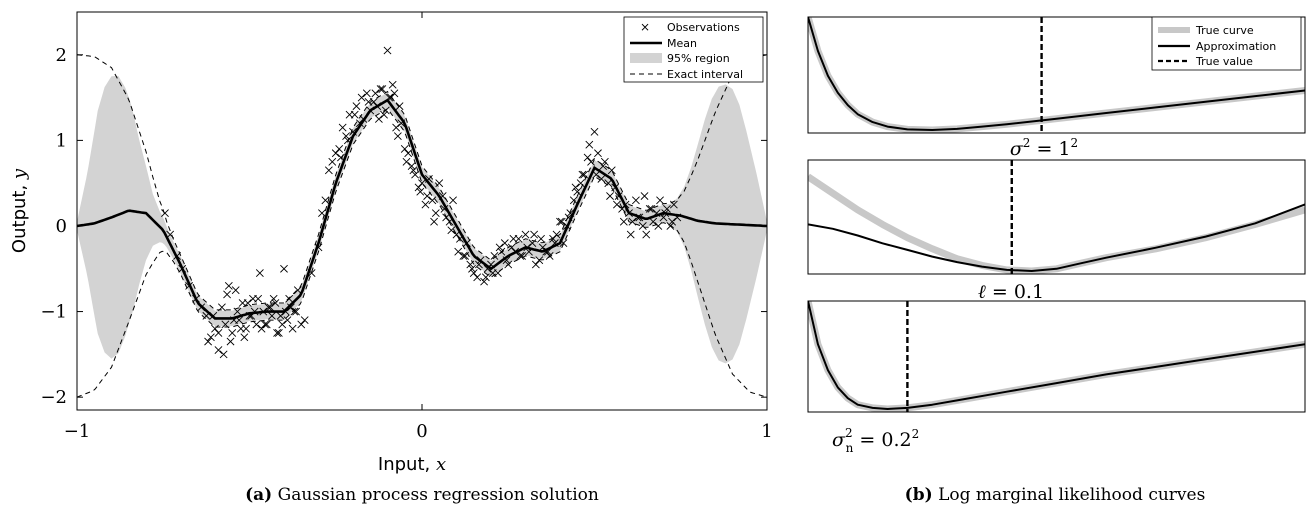 This screenshot has height=509, width=1309. I want to click on approximation-curve, so click(1056, 74).